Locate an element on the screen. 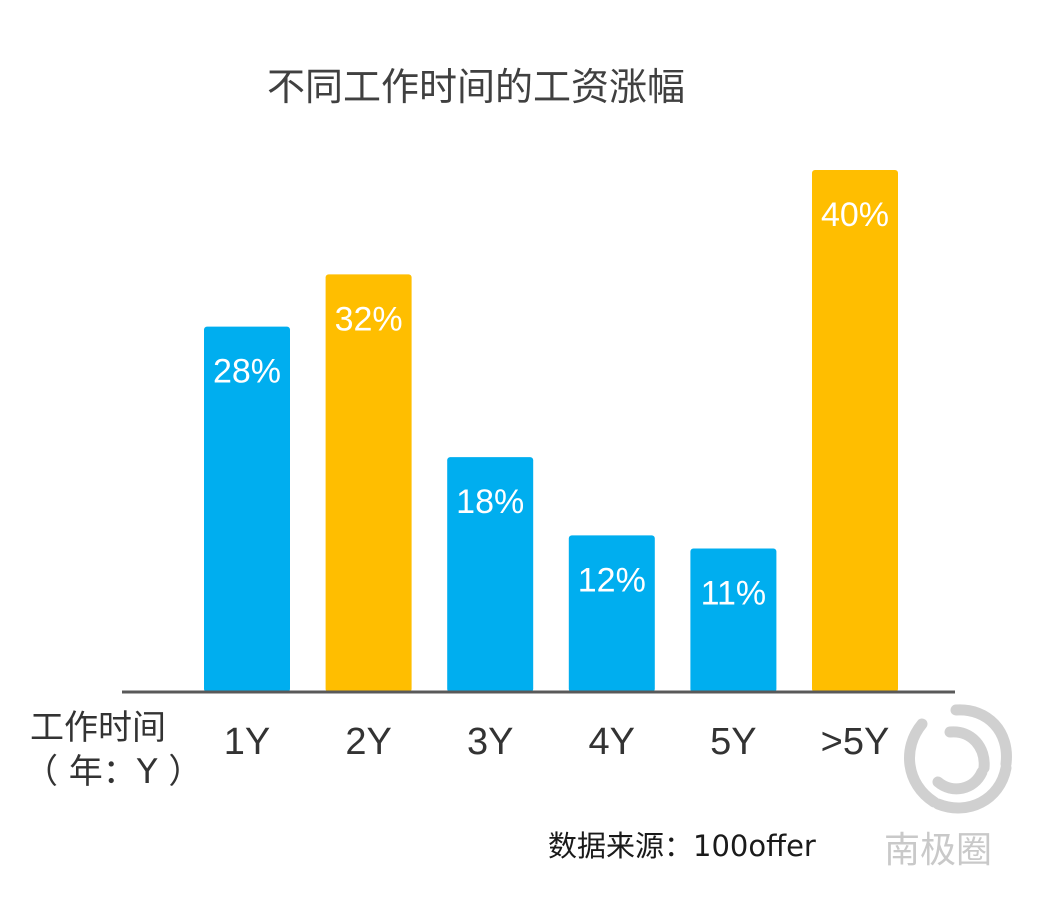 The width and height of the screenshot is (1061, 913). x-tick-label-4: 5Y is located at coordinates (733, 742).